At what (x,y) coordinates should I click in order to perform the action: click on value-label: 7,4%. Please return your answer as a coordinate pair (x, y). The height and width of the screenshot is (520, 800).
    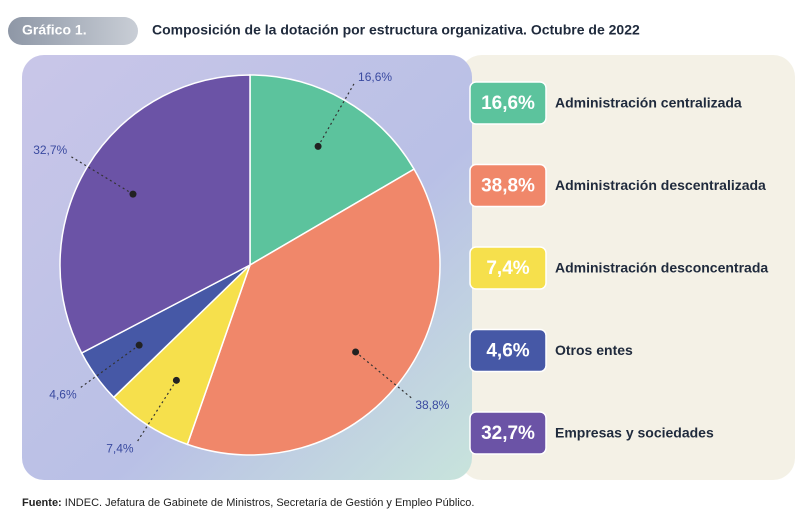
    Looking at the image, I should click on (120, 448).